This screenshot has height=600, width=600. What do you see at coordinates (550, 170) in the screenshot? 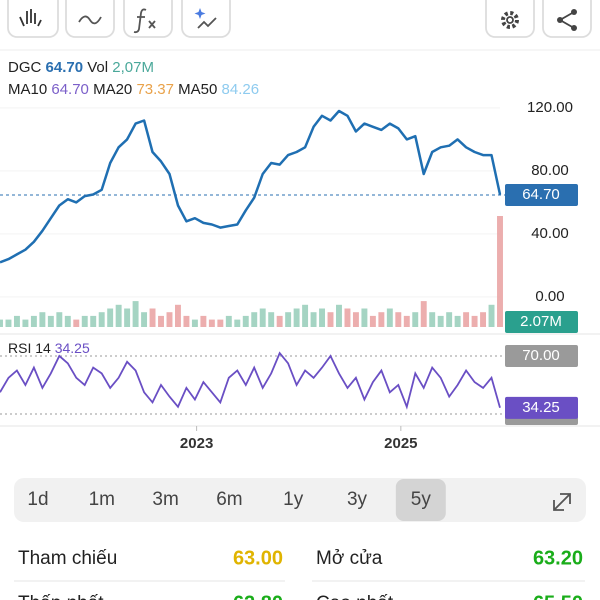
I see `y-tick-label: 80.00` at bounding box center [550, 170].